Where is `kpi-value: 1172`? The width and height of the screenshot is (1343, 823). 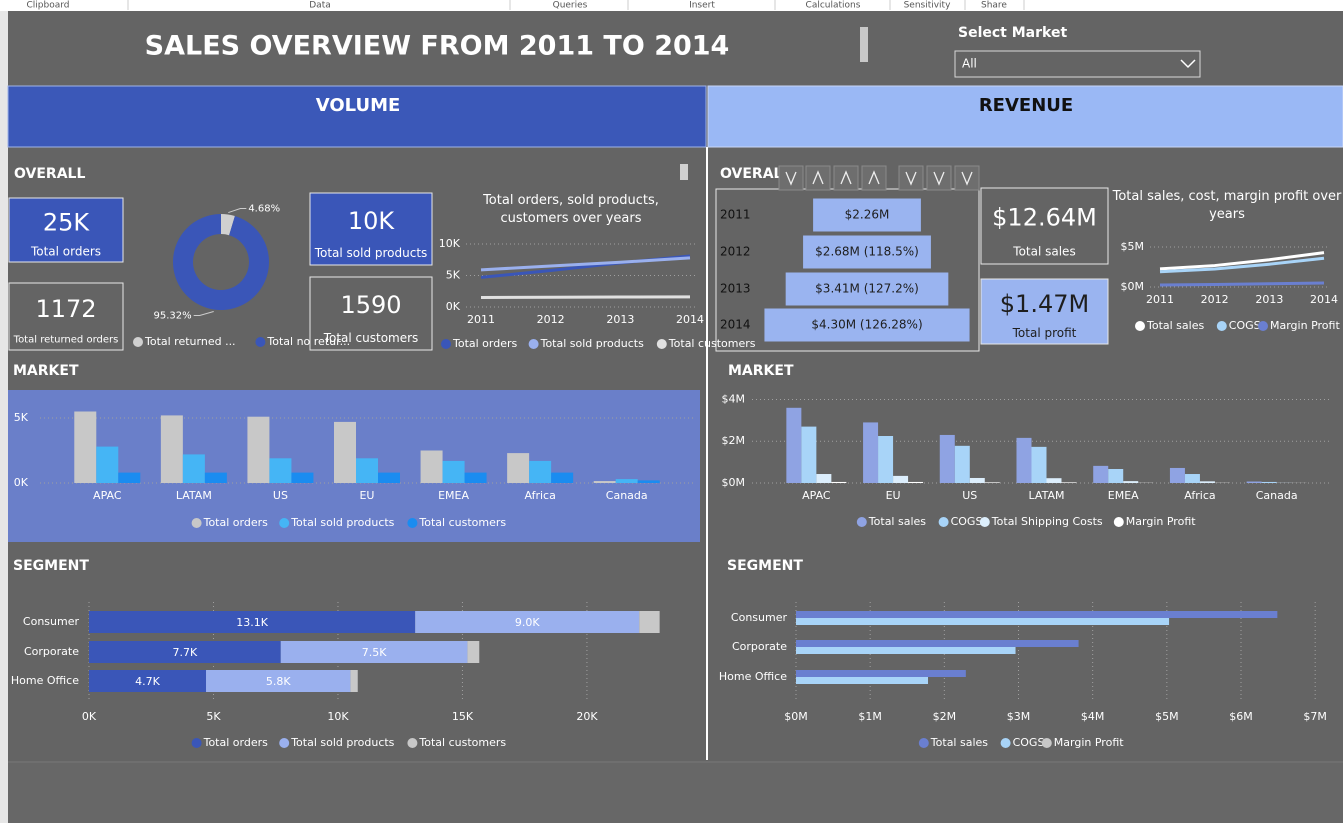
kpi-value: 1172 is located at coordinates (65, 309).